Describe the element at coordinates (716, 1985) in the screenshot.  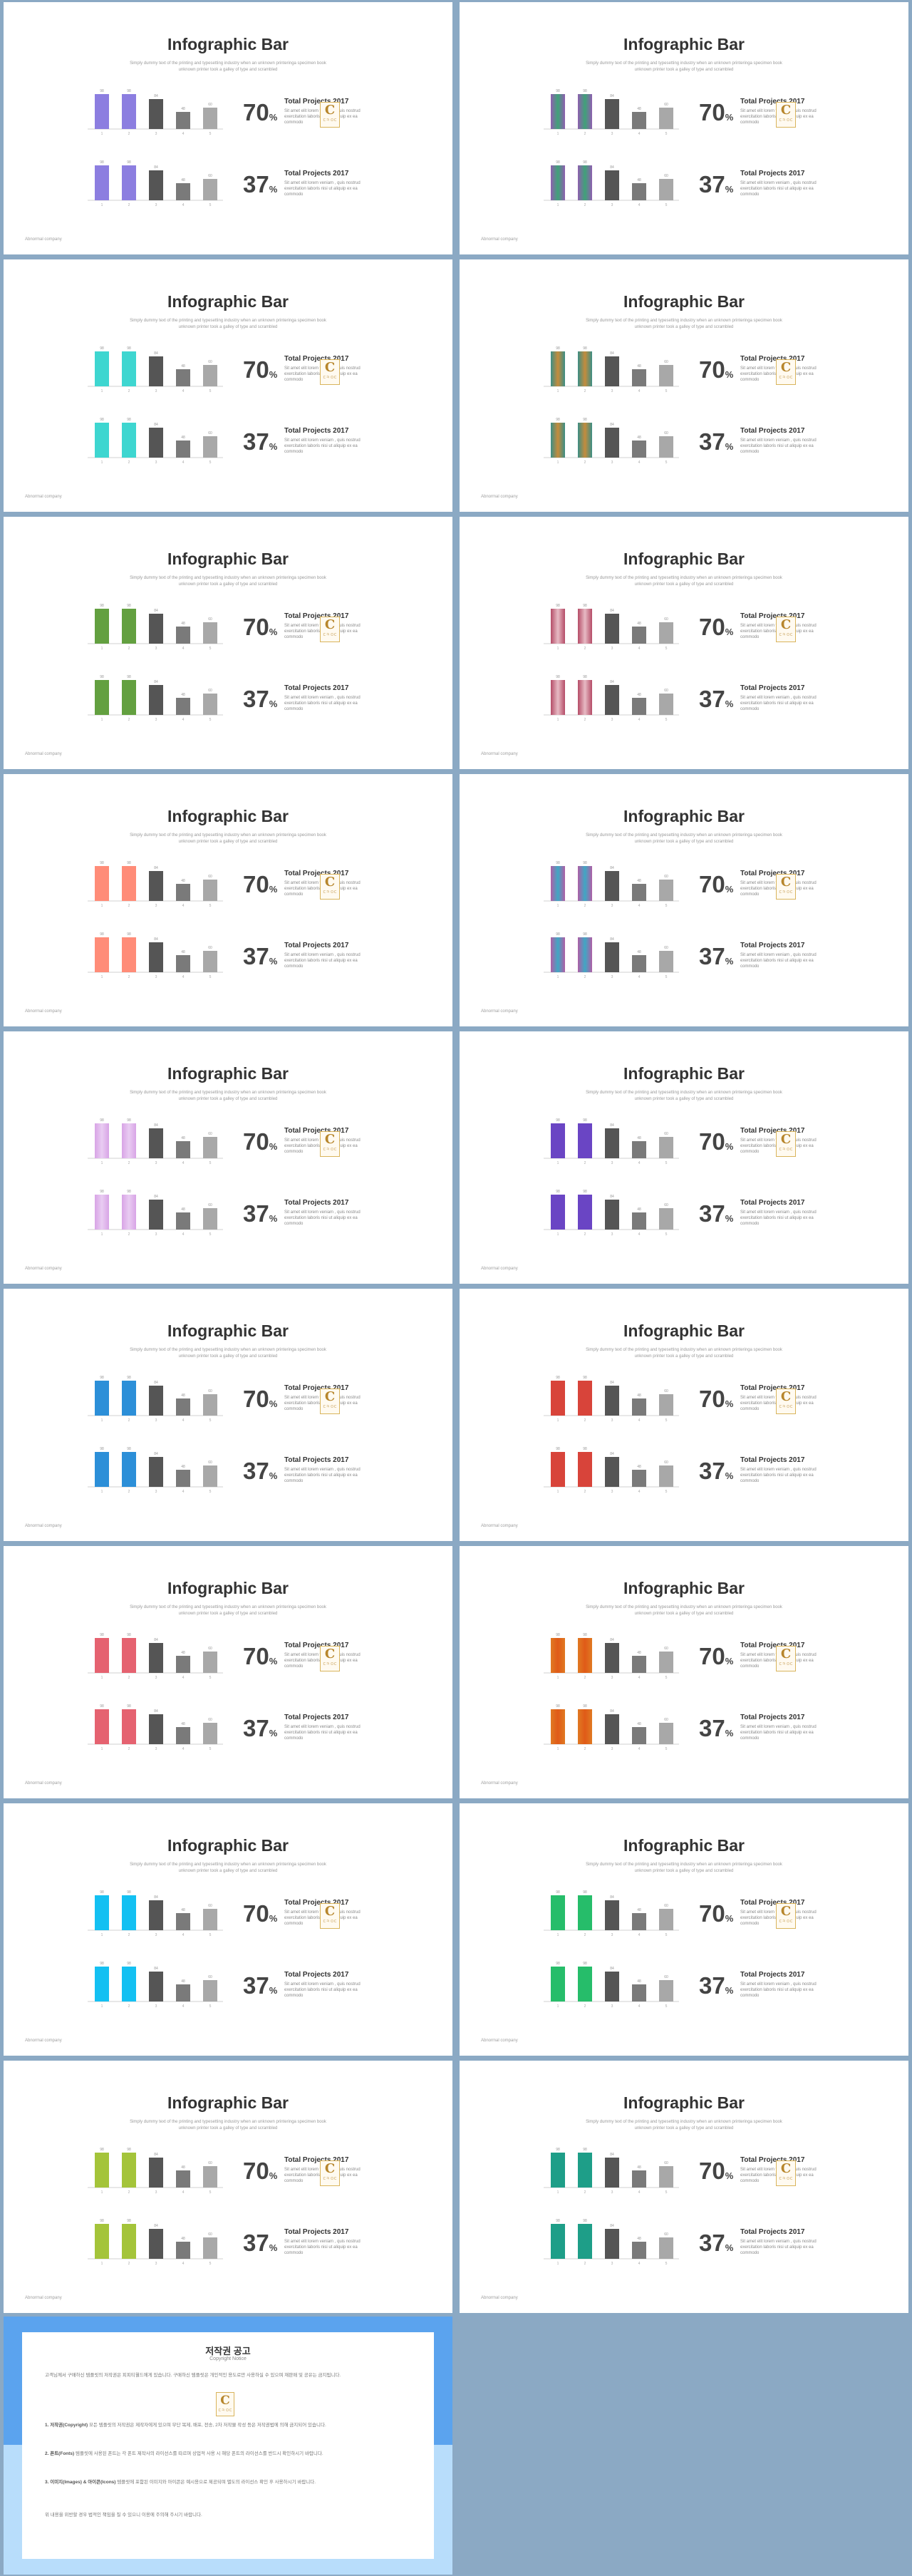
I see `percent-bottom: 37%` at that location.